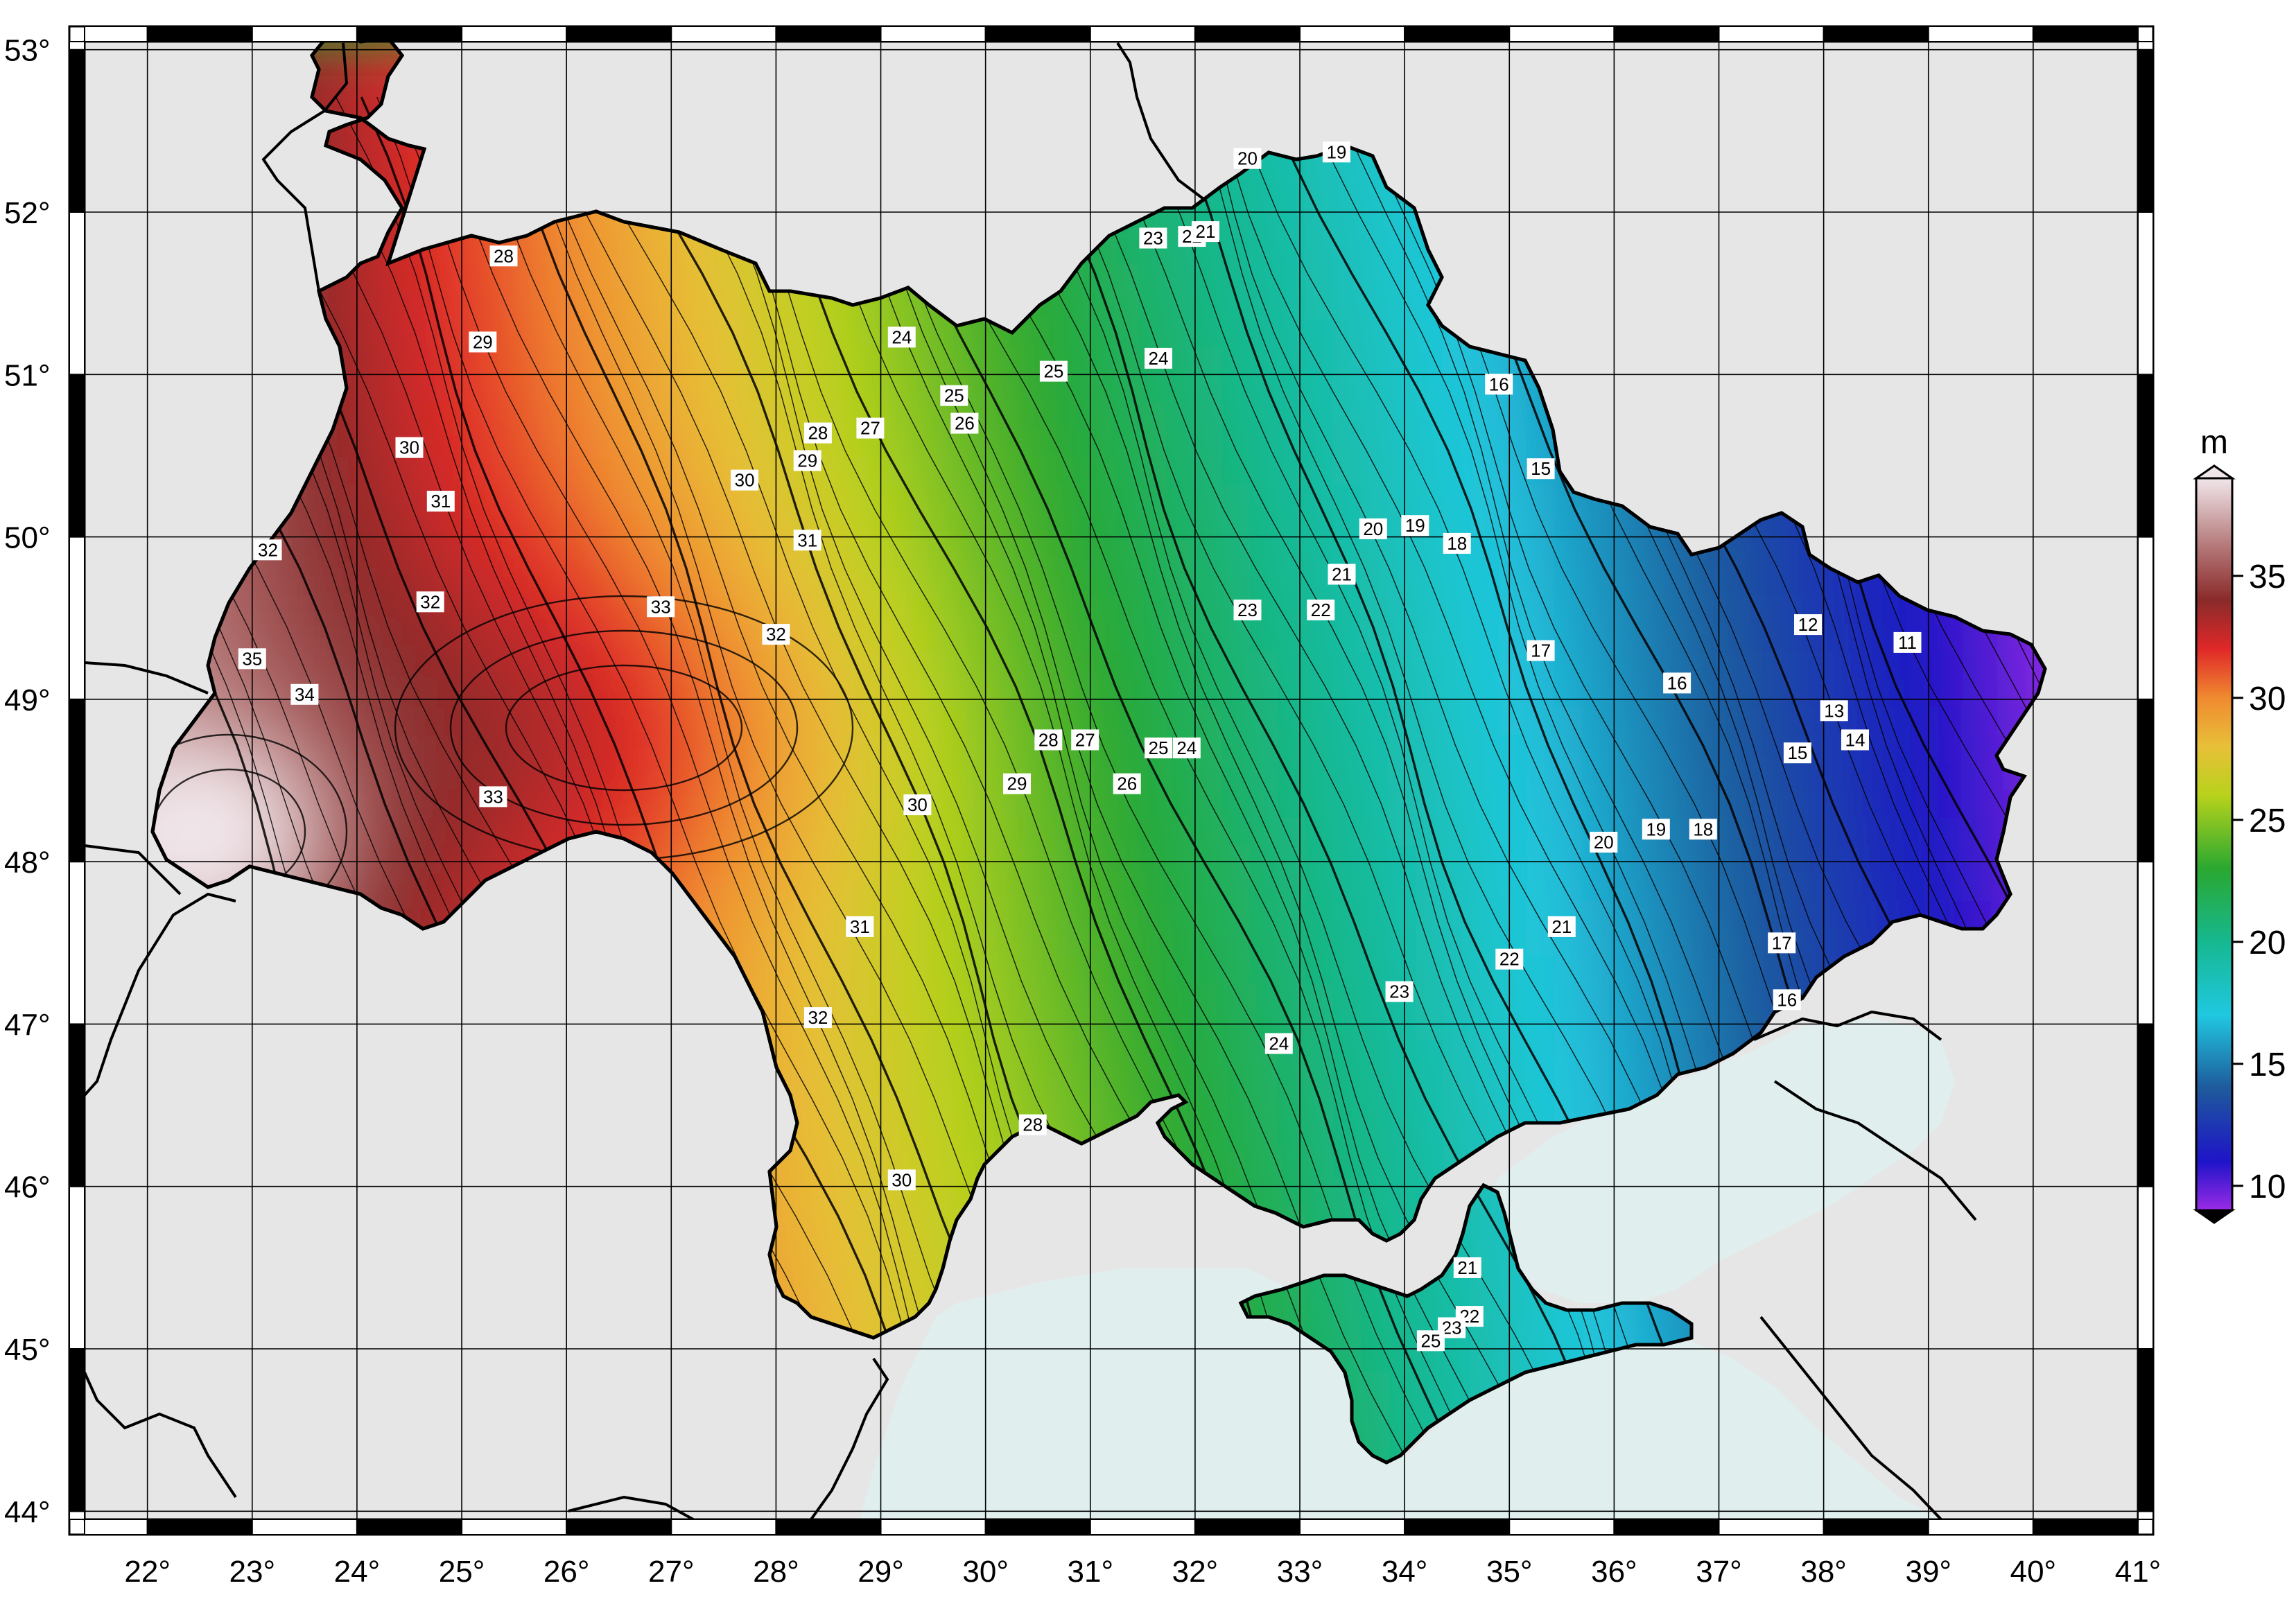 The height and width of the screenshot is (1606, 2296). What do you see at coordinates (1509, 1572) in the screenshot?
I see `longitude-tick-label: 35°` at bounding box center [1509, 1572].